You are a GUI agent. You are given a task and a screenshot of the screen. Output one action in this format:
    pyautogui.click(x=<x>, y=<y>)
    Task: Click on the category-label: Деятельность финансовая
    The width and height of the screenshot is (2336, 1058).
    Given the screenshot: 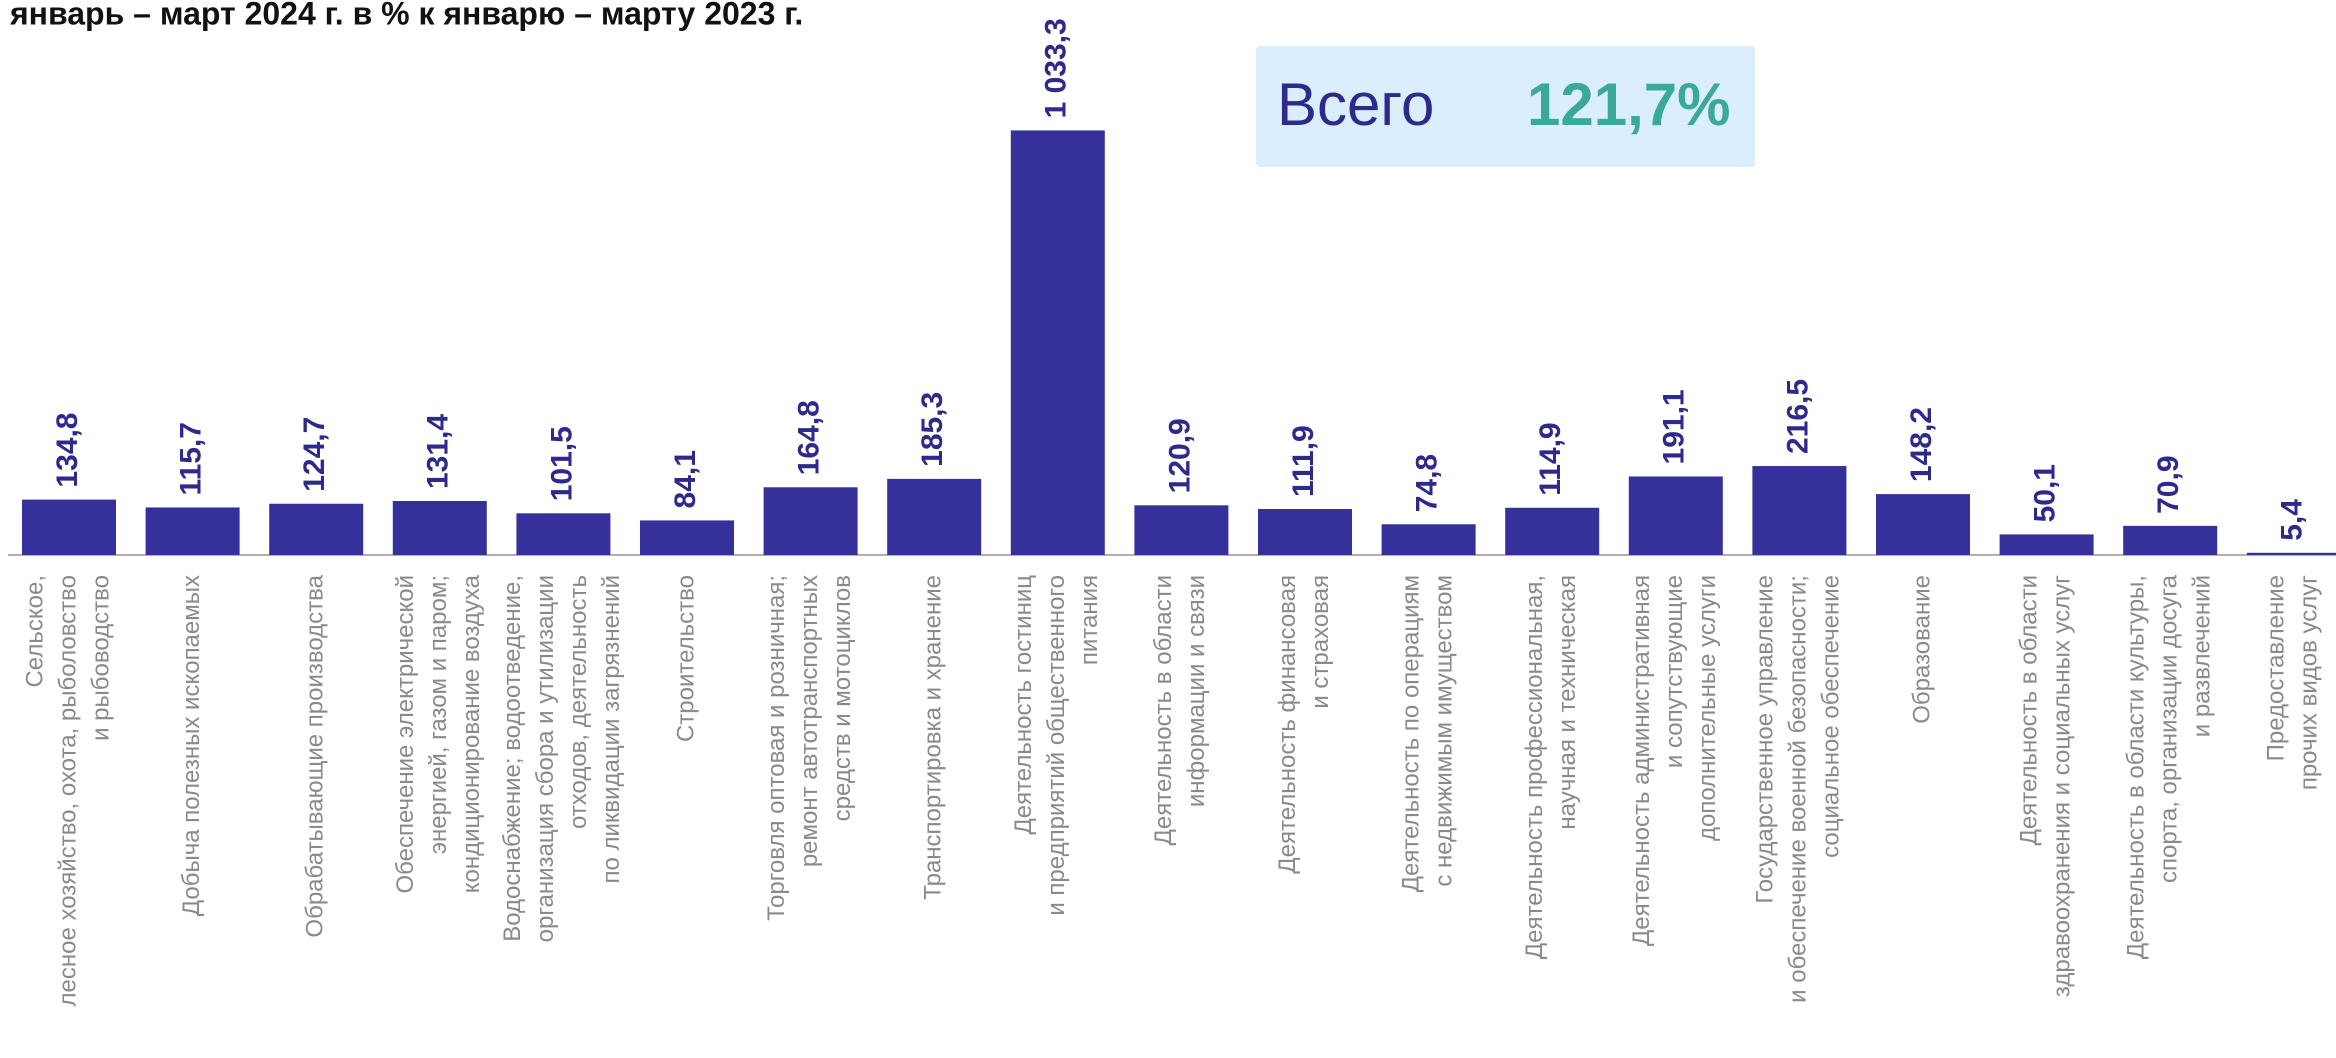 What is the action you would take?
    pyautogui.click(x=1287, y=724)
    